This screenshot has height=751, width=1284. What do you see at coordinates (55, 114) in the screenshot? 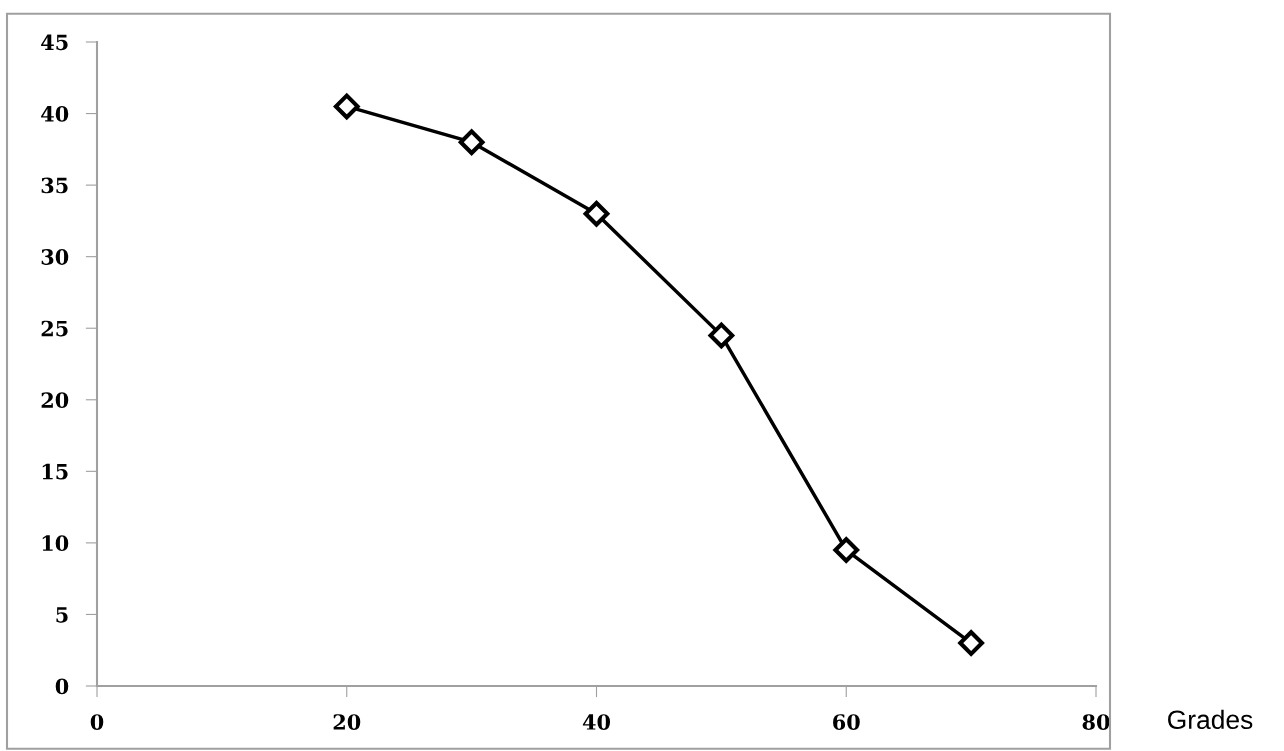
I see `y-tick-label: 40` at bounding box center [55, 114].